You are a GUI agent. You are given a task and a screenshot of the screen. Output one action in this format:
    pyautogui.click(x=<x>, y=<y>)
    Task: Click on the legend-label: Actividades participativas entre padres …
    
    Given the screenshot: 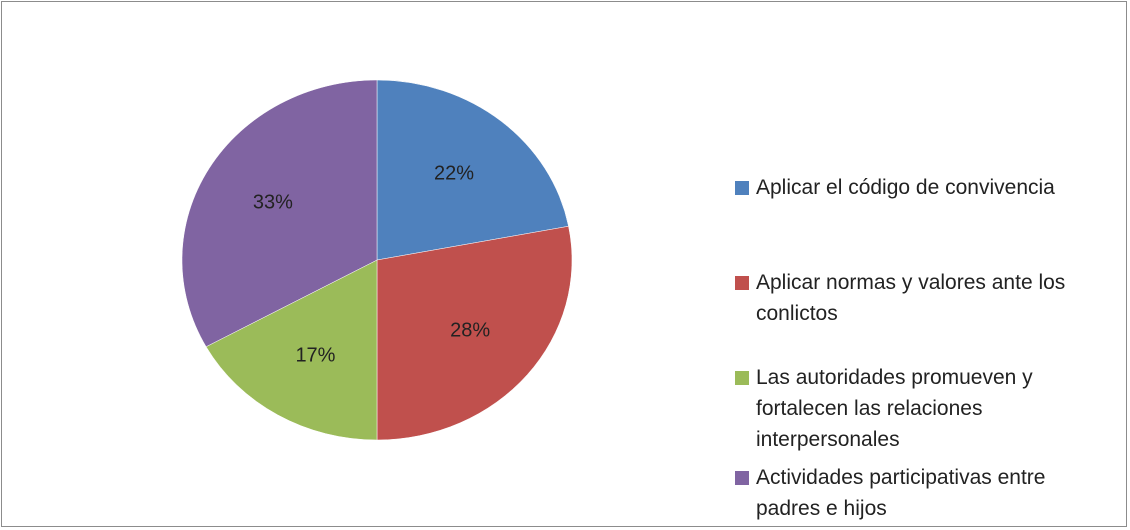 What is the action you would take?
    pyautogui.click(x=901, y=493)
    